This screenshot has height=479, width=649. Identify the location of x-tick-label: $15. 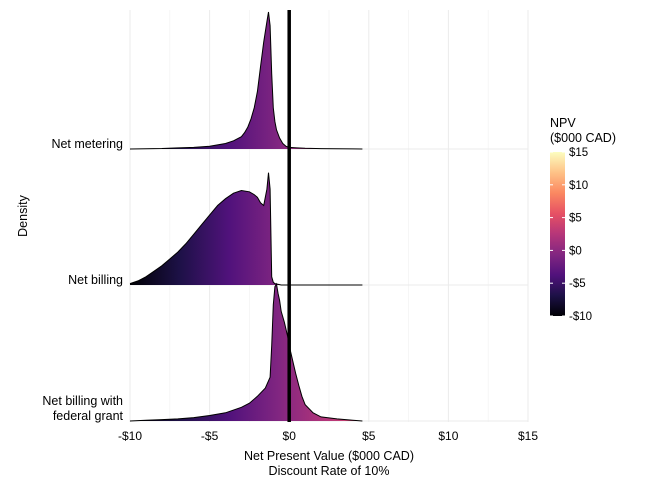
(528, 436).